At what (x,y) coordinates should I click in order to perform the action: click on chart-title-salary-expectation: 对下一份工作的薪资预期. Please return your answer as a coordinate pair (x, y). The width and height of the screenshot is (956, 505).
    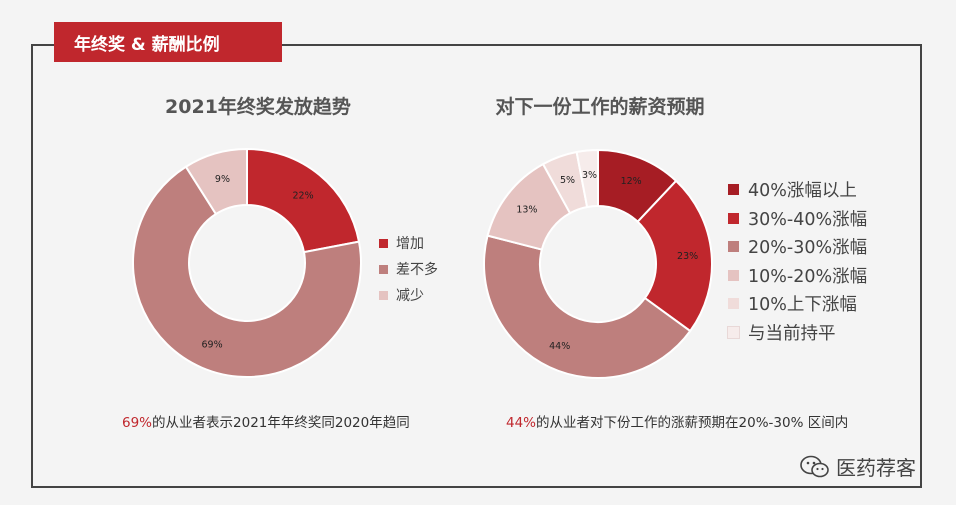
    Looking at the image, I should click on (600, 107).